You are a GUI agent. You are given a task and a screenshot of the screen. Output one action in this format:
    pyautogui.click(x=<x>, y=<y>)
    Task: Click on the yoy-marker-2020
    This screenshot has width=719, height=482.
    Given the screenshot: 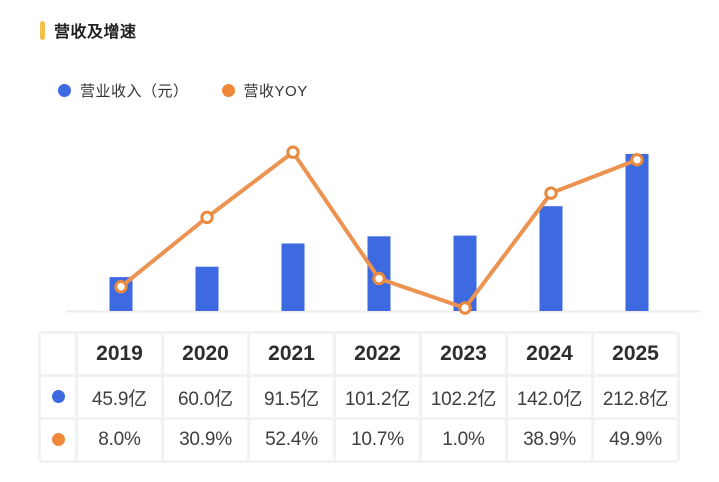 What is the action you would take?
    pyautogui.click(x=207, y=217)
    